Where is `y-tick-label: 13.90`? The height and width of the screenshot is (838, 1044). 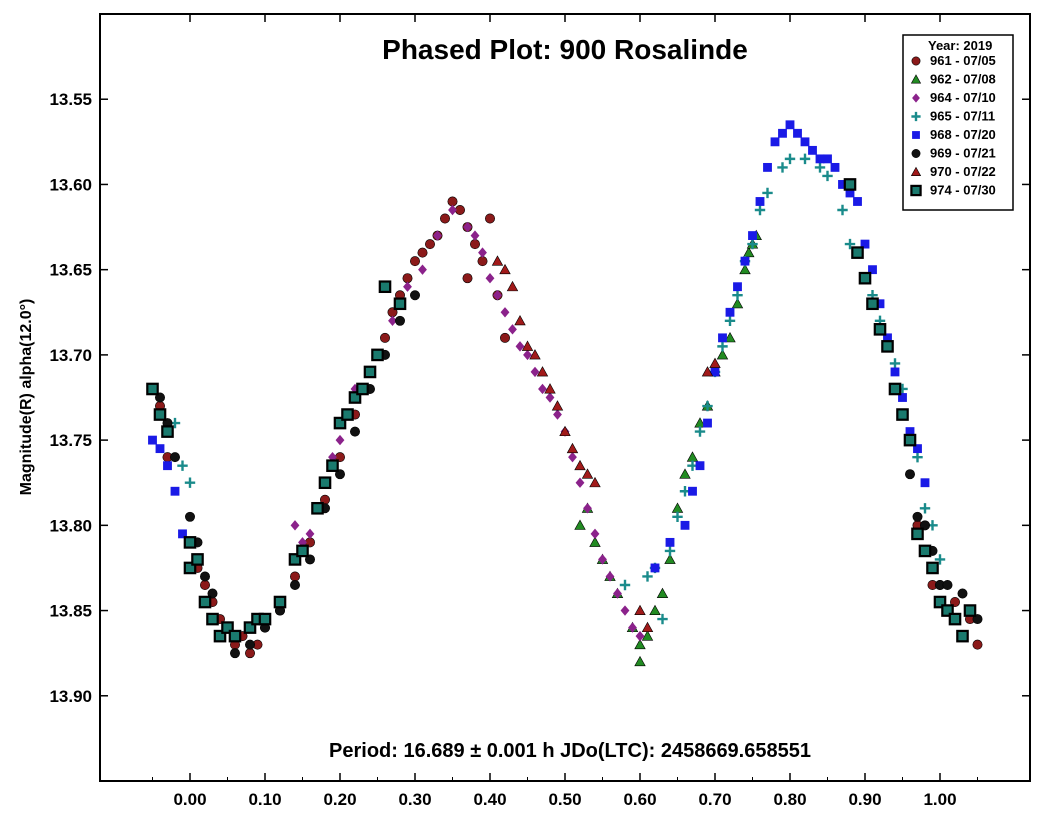
y-tick-label: 13.90 is located at coordinates (70, 696).